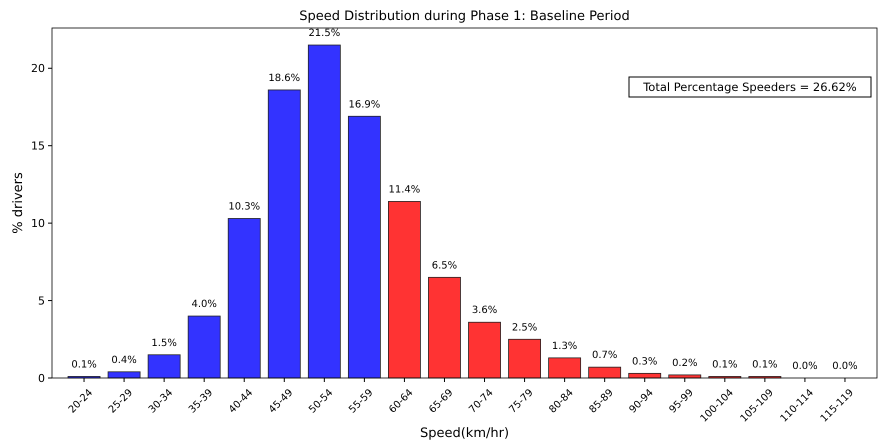 Image resolution: width=883 pixels, height=443 pixels. I want to click on data-label: 0.4%, so click(124, 360).